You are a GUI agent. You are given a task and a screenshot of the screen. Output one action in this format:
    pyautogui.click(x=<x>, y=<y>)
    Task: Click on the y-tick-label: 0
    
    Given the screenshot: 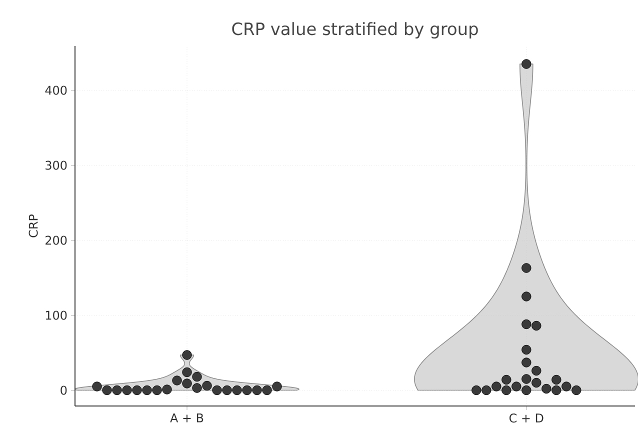 What is the action you would take?
    pyautogui.click(x=63, y=390)
    